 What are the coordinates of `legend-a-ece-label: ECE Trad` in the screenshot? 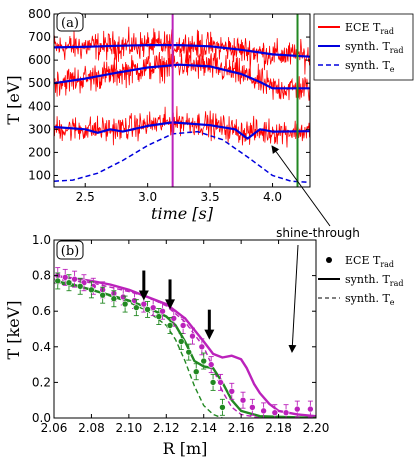 It's located at (369, 28).